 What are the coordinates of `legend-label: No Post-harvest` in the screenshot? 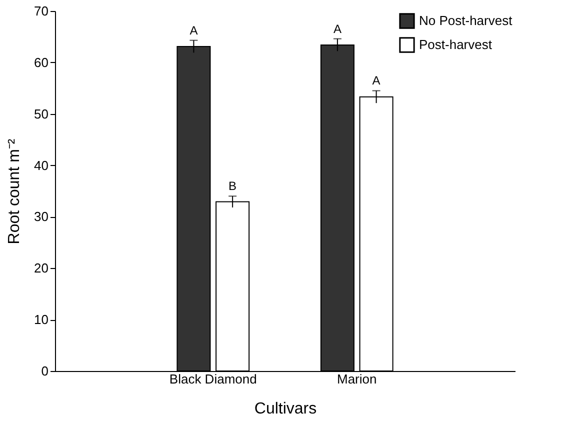 It's located at (466, 20).